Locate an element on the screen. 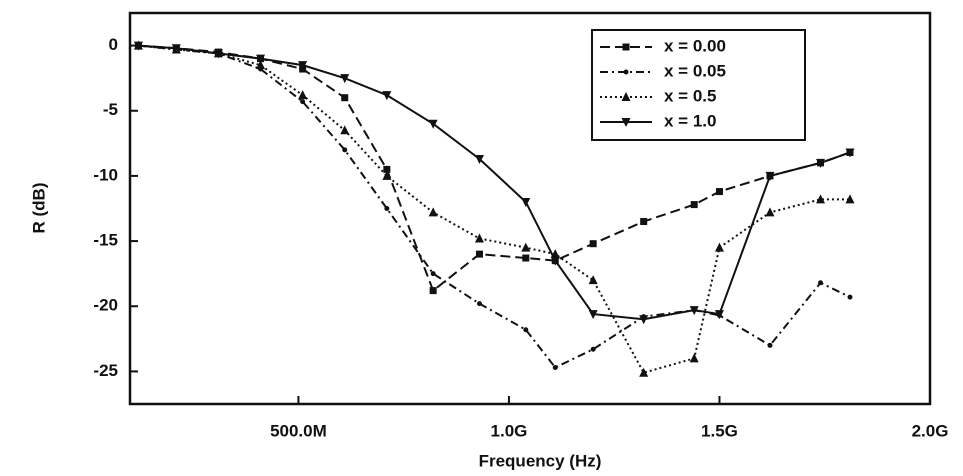  y-tick-label: -20 is located at coordinates (105, 305).